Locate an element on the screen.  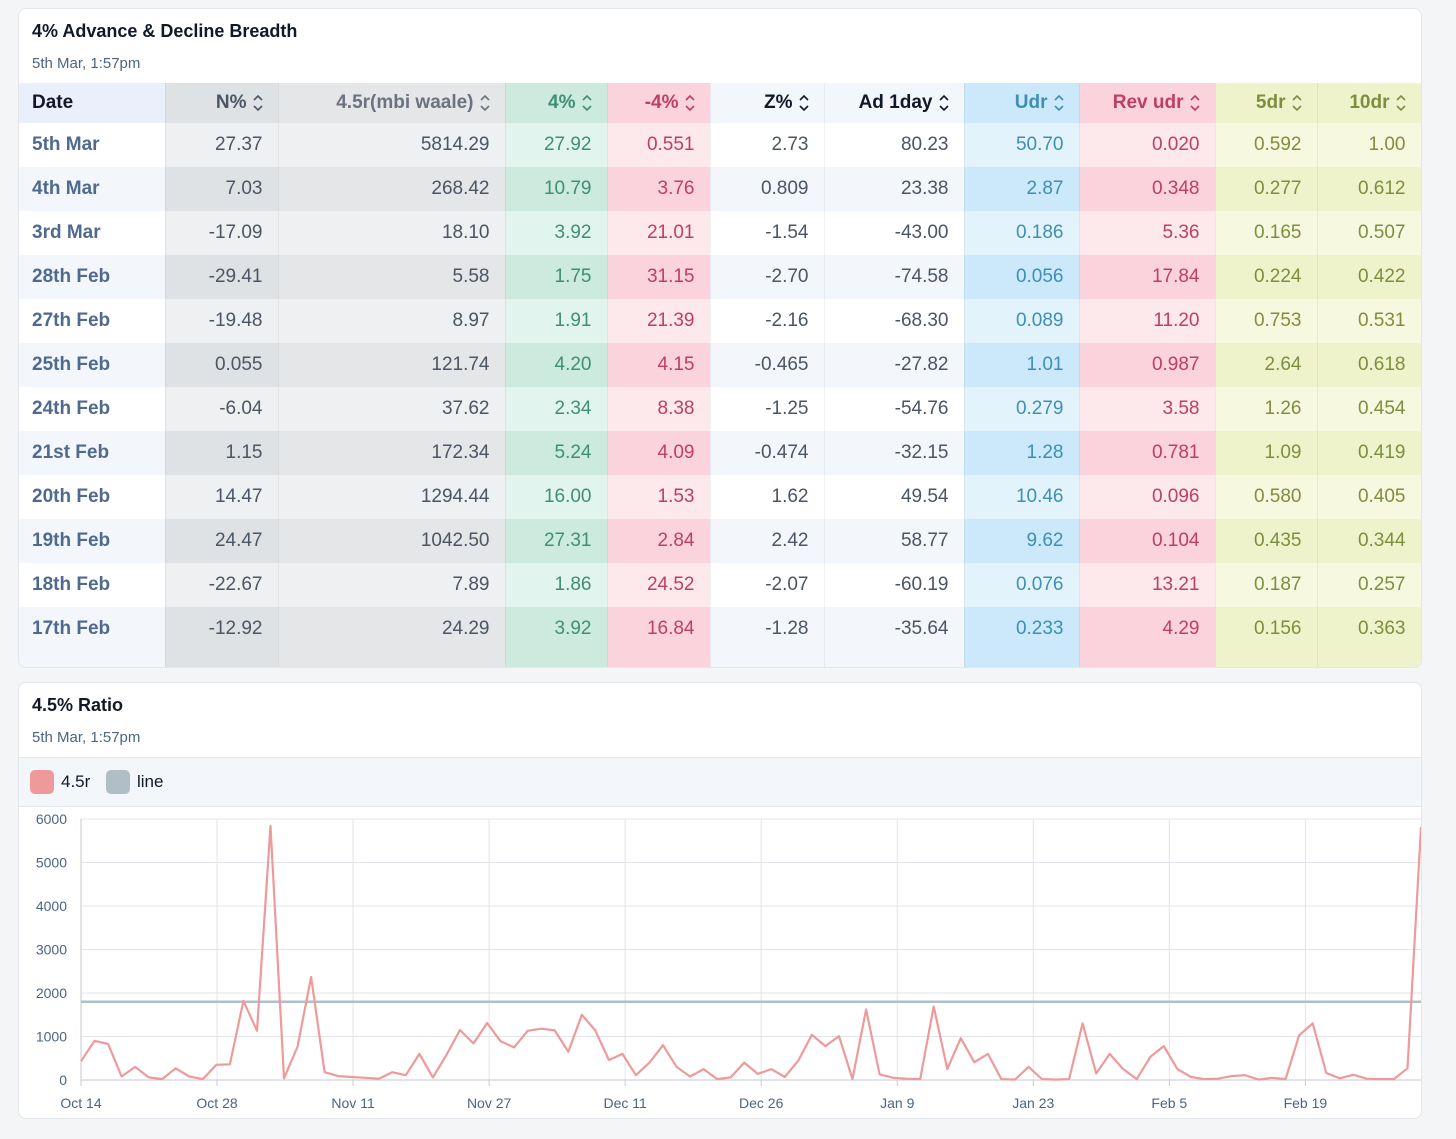
header-z-pct: Z% is located at coordinates (767, 103).